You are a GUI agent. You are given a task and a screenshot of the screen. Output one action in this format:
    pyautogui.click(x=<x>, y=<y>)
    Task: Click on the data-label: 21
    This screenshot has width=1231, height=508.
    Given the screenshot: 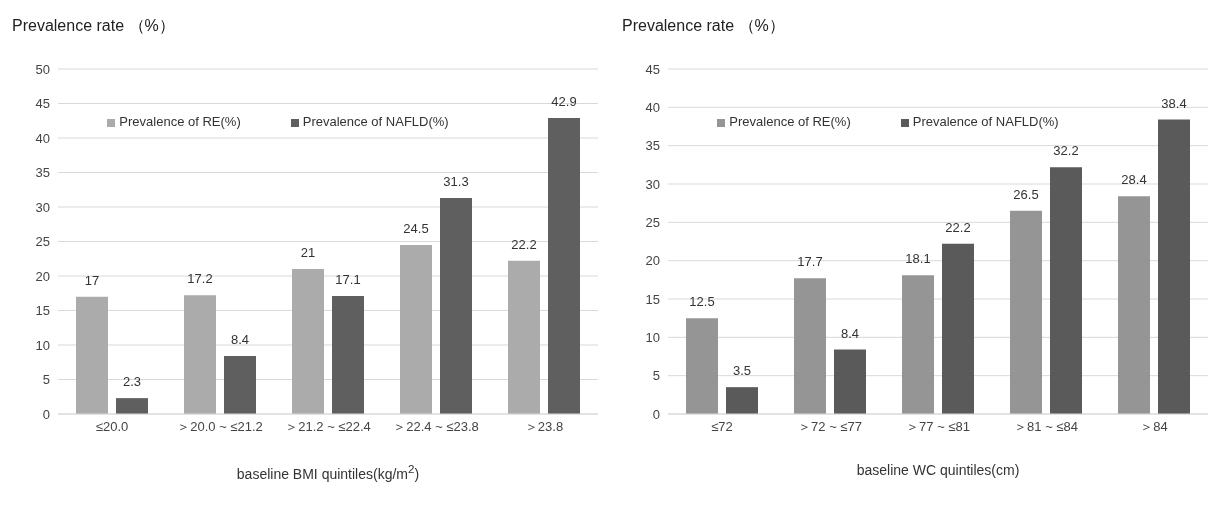 What is the action you would take?
    pyautogui.click(x=308, y=253)
    